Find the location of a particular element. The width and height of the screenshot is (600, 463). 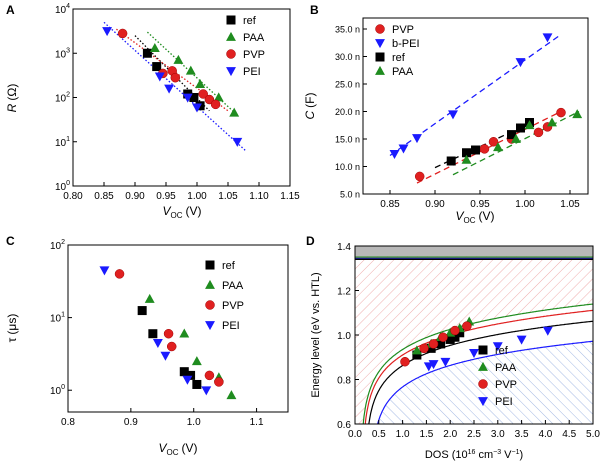

x-tick-label-a-0: 0.80 is located at coordinates (73, 196).